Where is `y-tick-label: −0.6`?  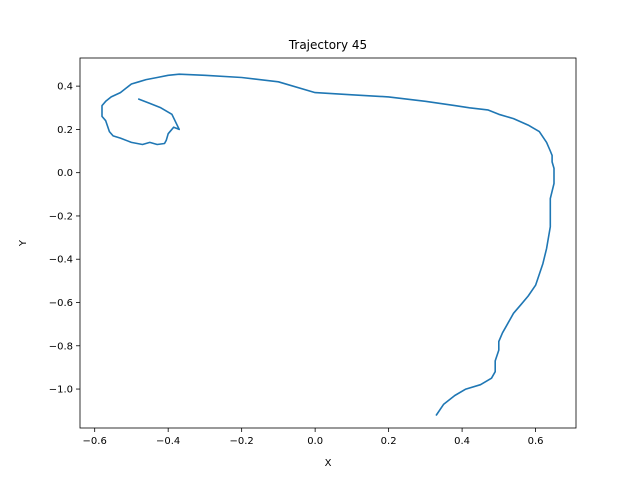
y-tick-label: −0.6 is located at coordinates (61, 303).